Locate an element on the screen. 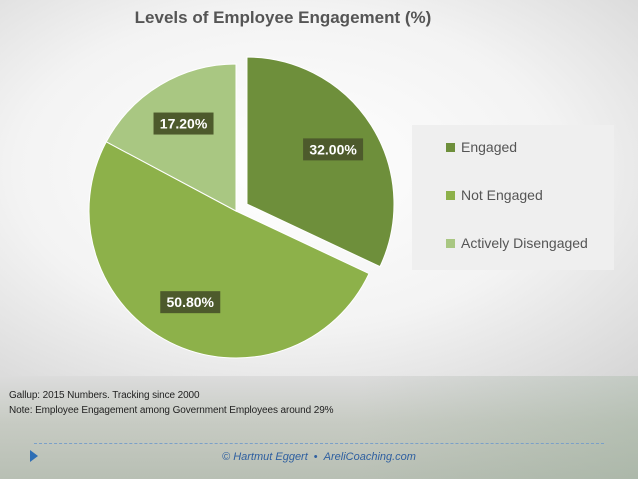 This screenshot has height=479, width=638. data-label-box-actively-disengaged is located at coordinates (183, 123).